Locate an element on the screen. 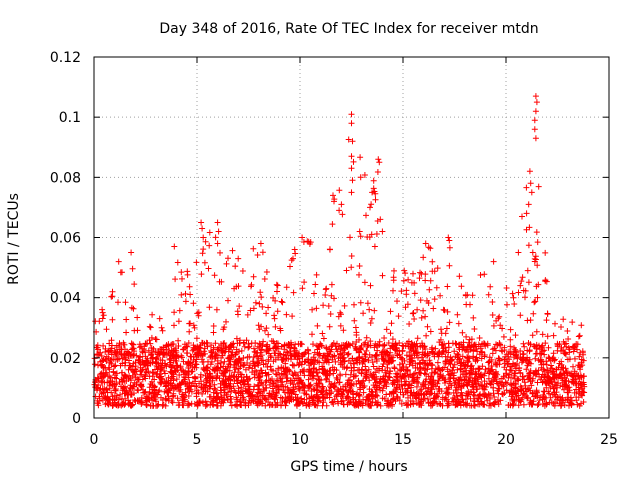 Image resolution: width=640 pixels, height=480 pixels. x-tick-label: 0 is located at coordinates (94, 440).